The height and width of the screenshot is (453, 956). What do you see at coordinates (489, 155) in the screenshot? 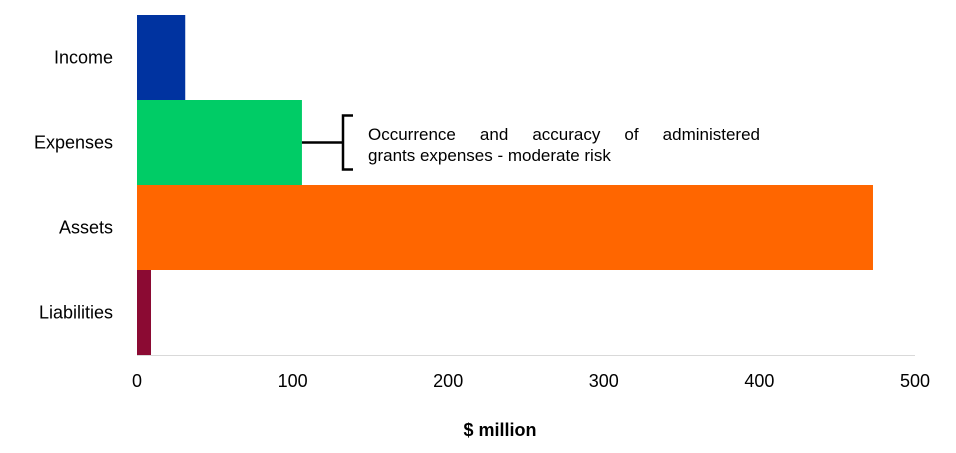
I see `annotation-line-2: grants expenses - moderate risk` at bounding box center [489, 155].